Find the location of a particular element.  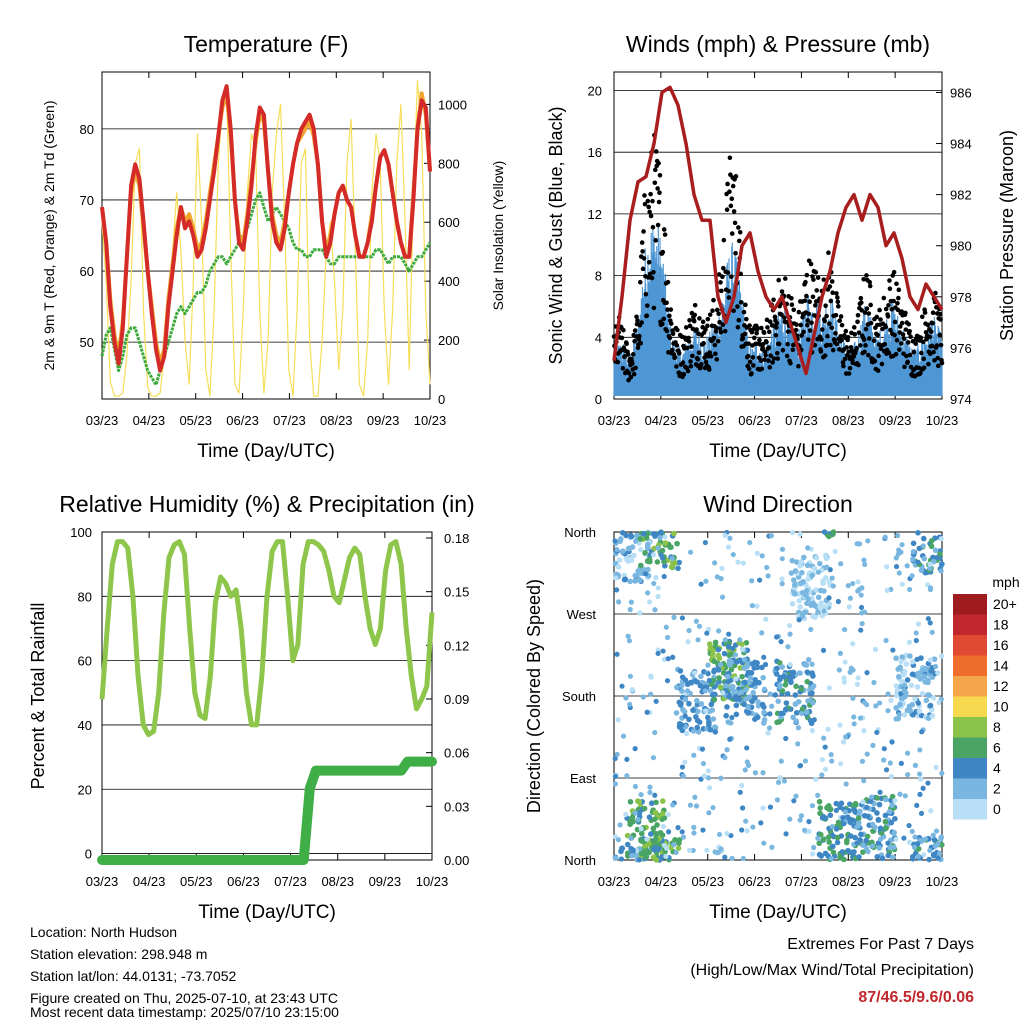

humidity-ytick-right-label: 0.18 is located at coordinates (456, 538).